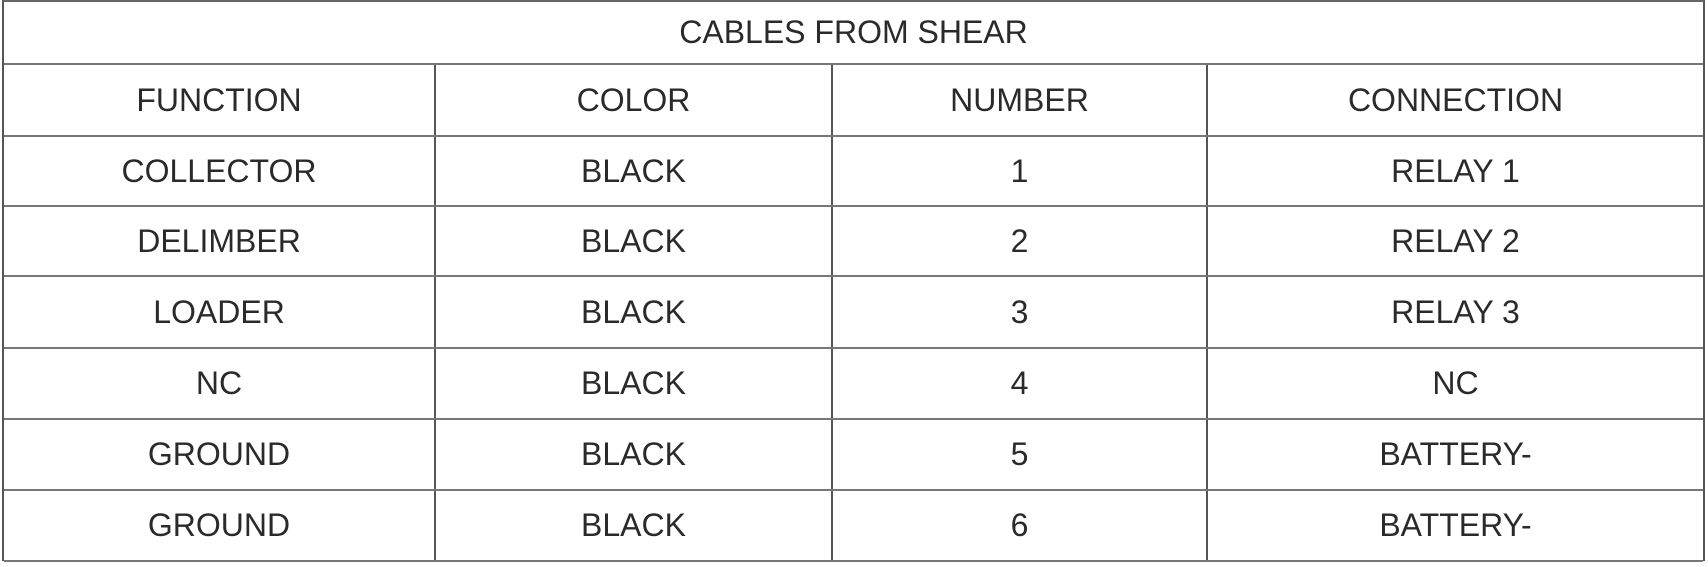  I want to click on table-cell: COLLECTOR, so click(220, 171).